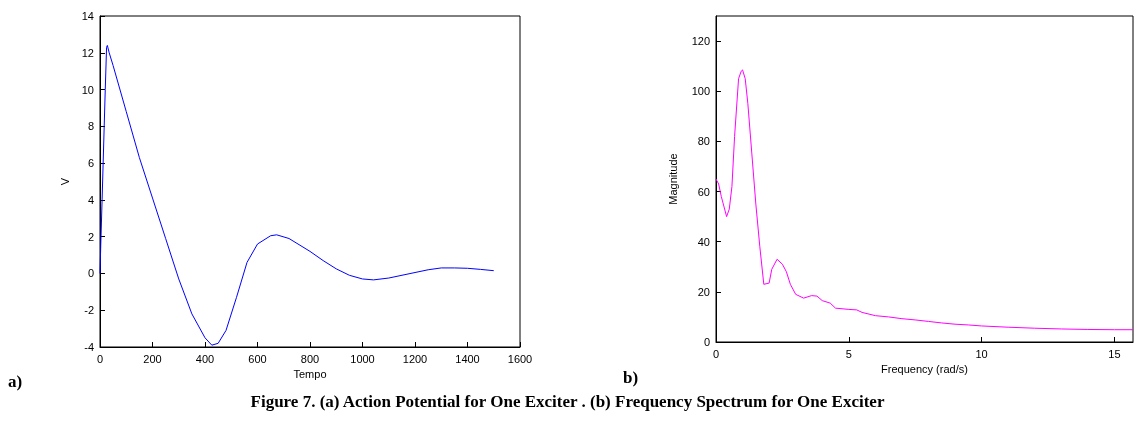  I want to click on y-tick-label: 40, so click(703, 241).